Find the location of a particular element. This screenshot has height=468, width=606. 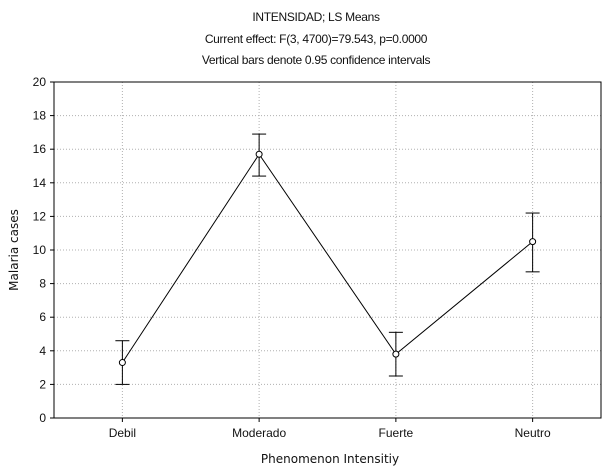

y-tick-label: 0 is located at coordinates (42, 418).